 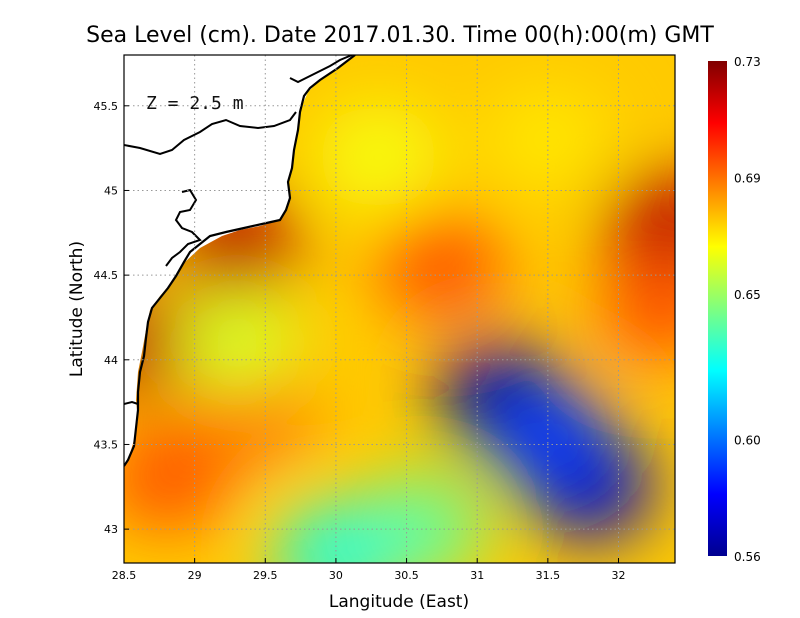 I want to click on y-axis-ticks: 43 43.5 44 44.5 45 45.5, so click(x=111, y=318).